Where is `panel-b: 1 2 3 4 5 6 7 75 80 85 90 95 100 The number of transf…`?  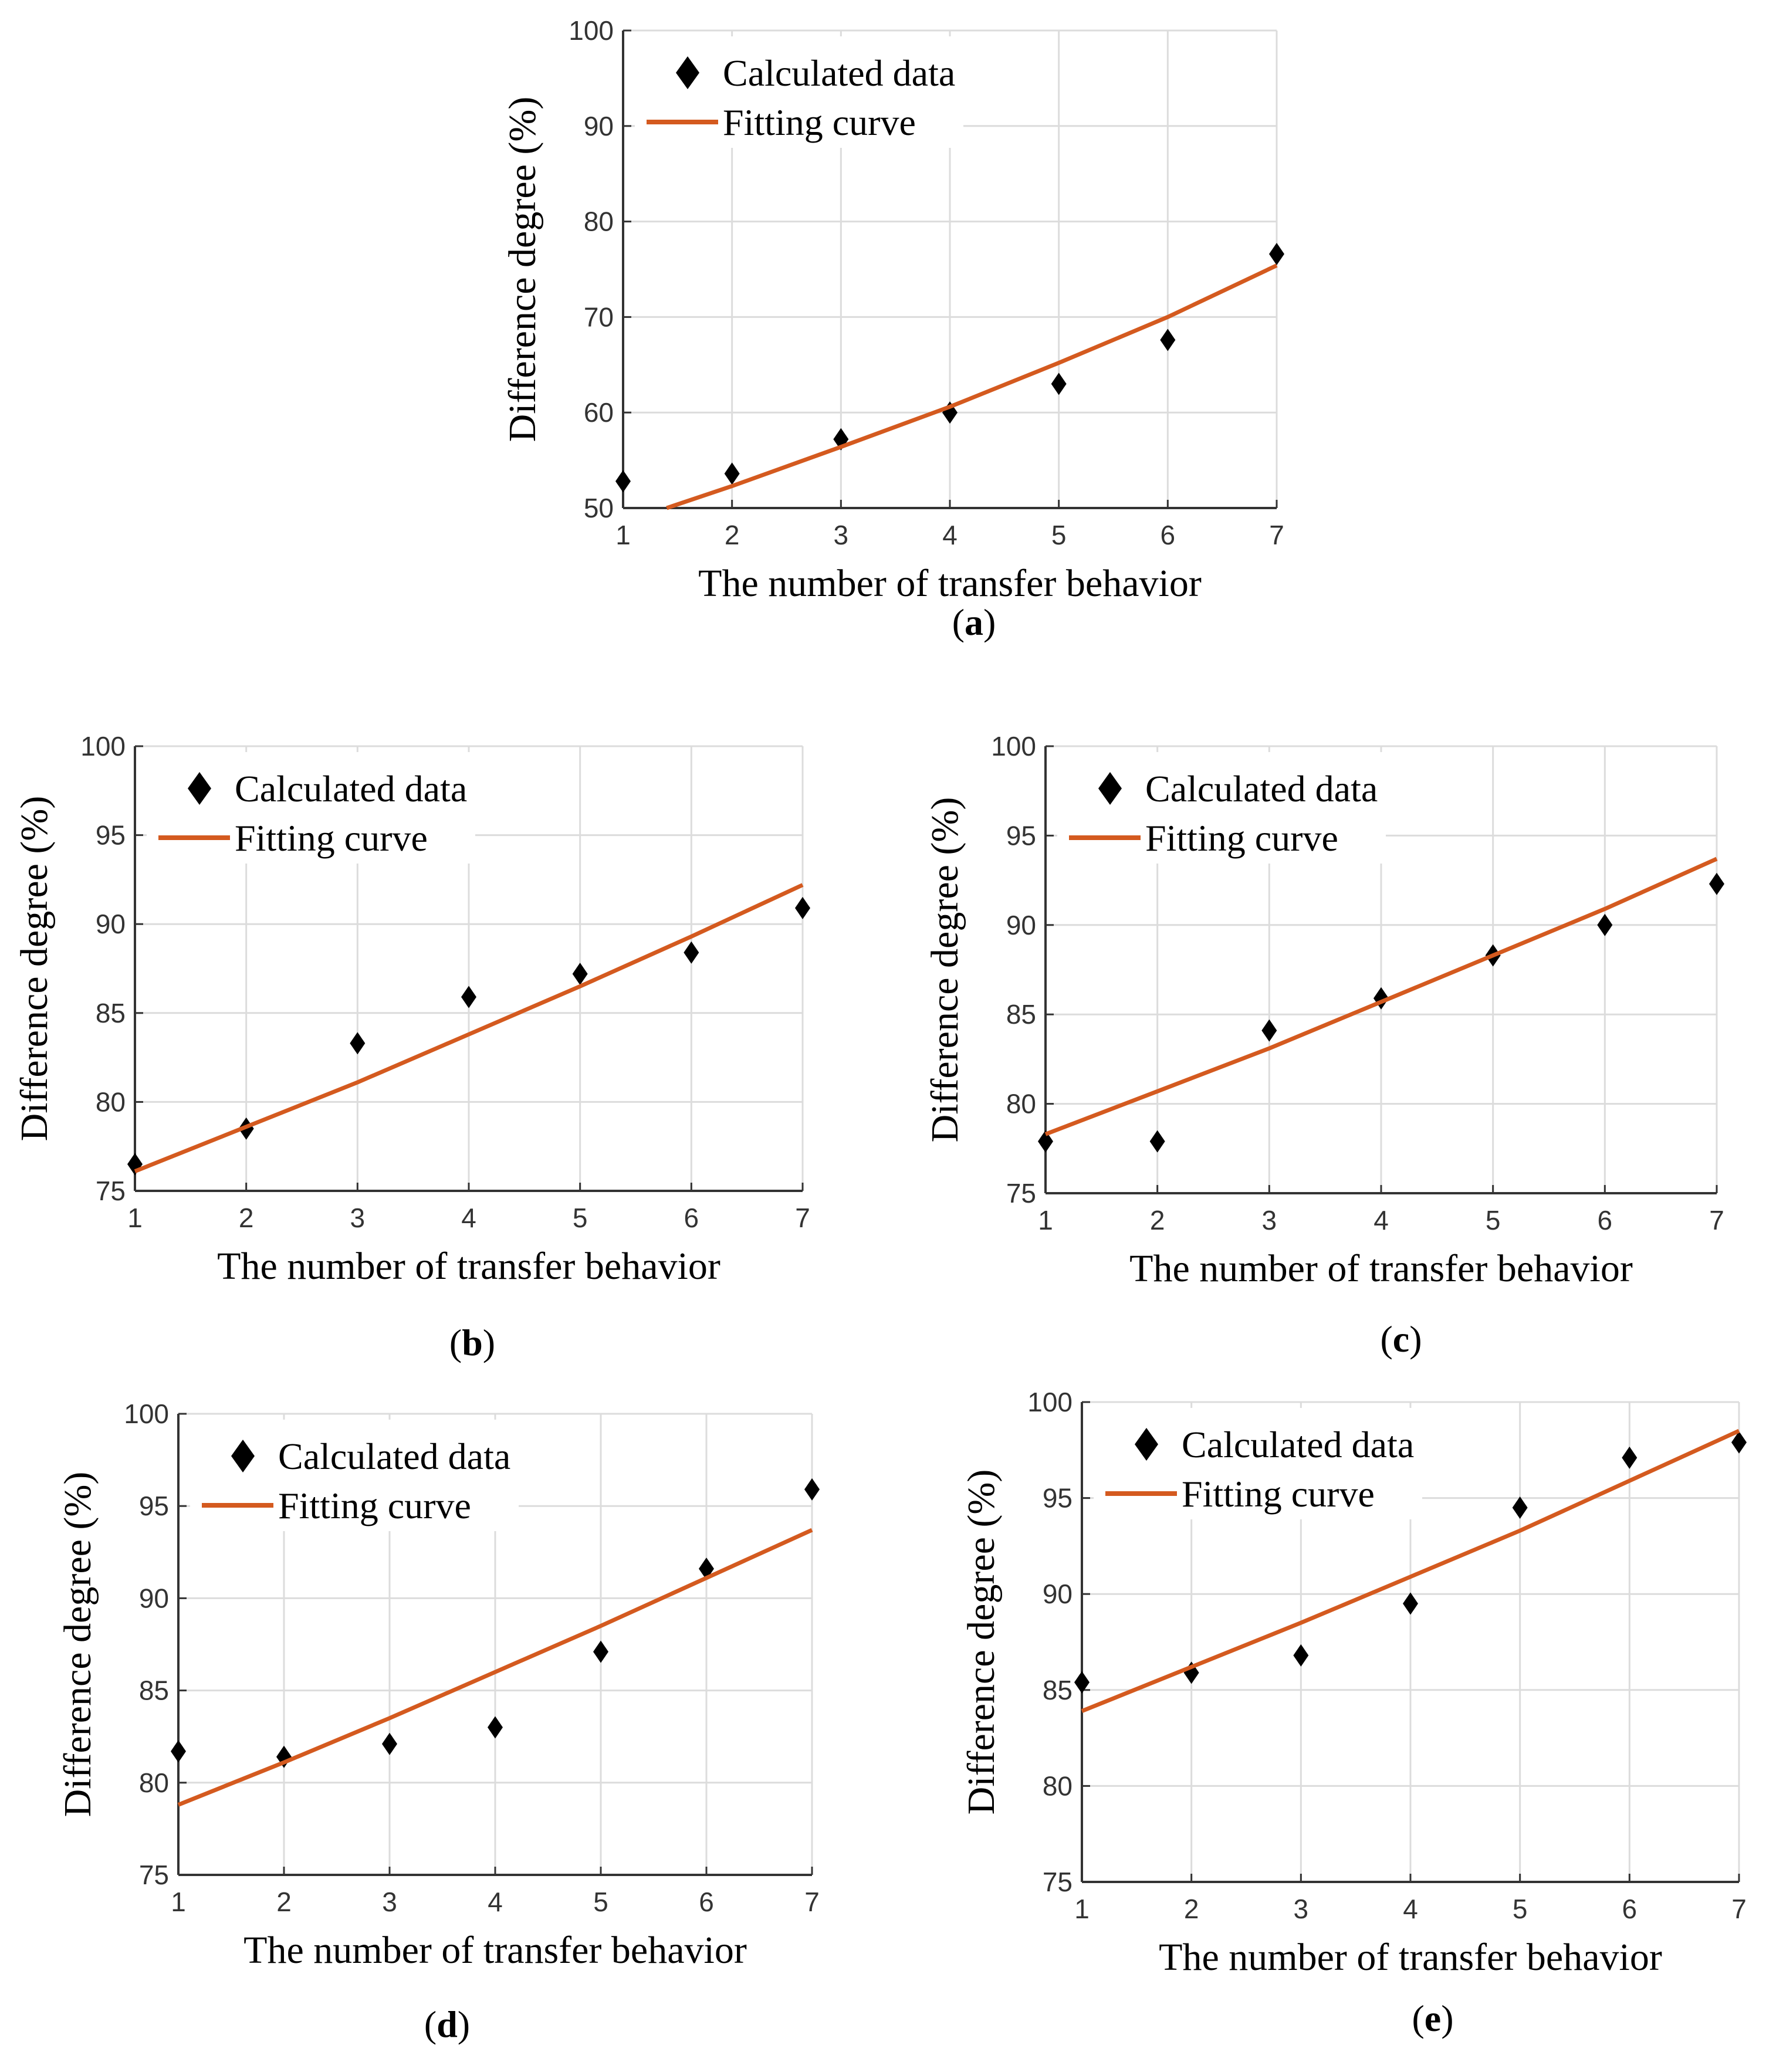
panel-b: 1 2 3 4 5 6 7 75 80 85 90 95 100 The number of transf… is located at coordinates (411, 1047).